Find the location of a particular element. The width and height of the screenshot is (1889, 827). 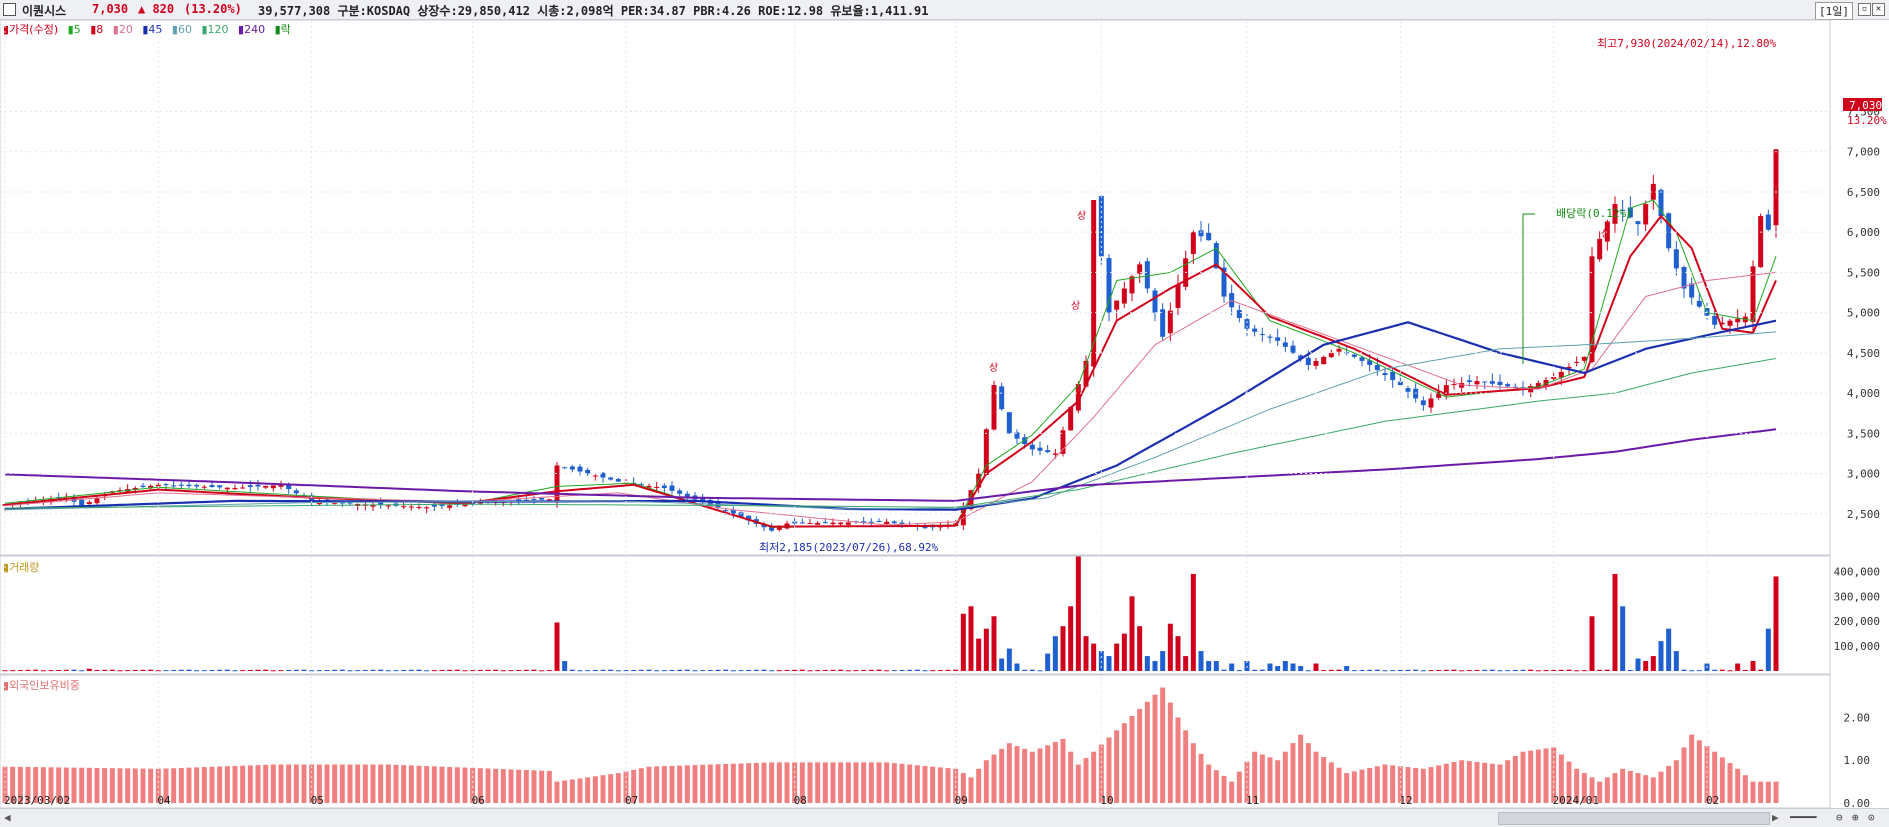

period-selector: [1일] is located at coordinates (1834, 11).